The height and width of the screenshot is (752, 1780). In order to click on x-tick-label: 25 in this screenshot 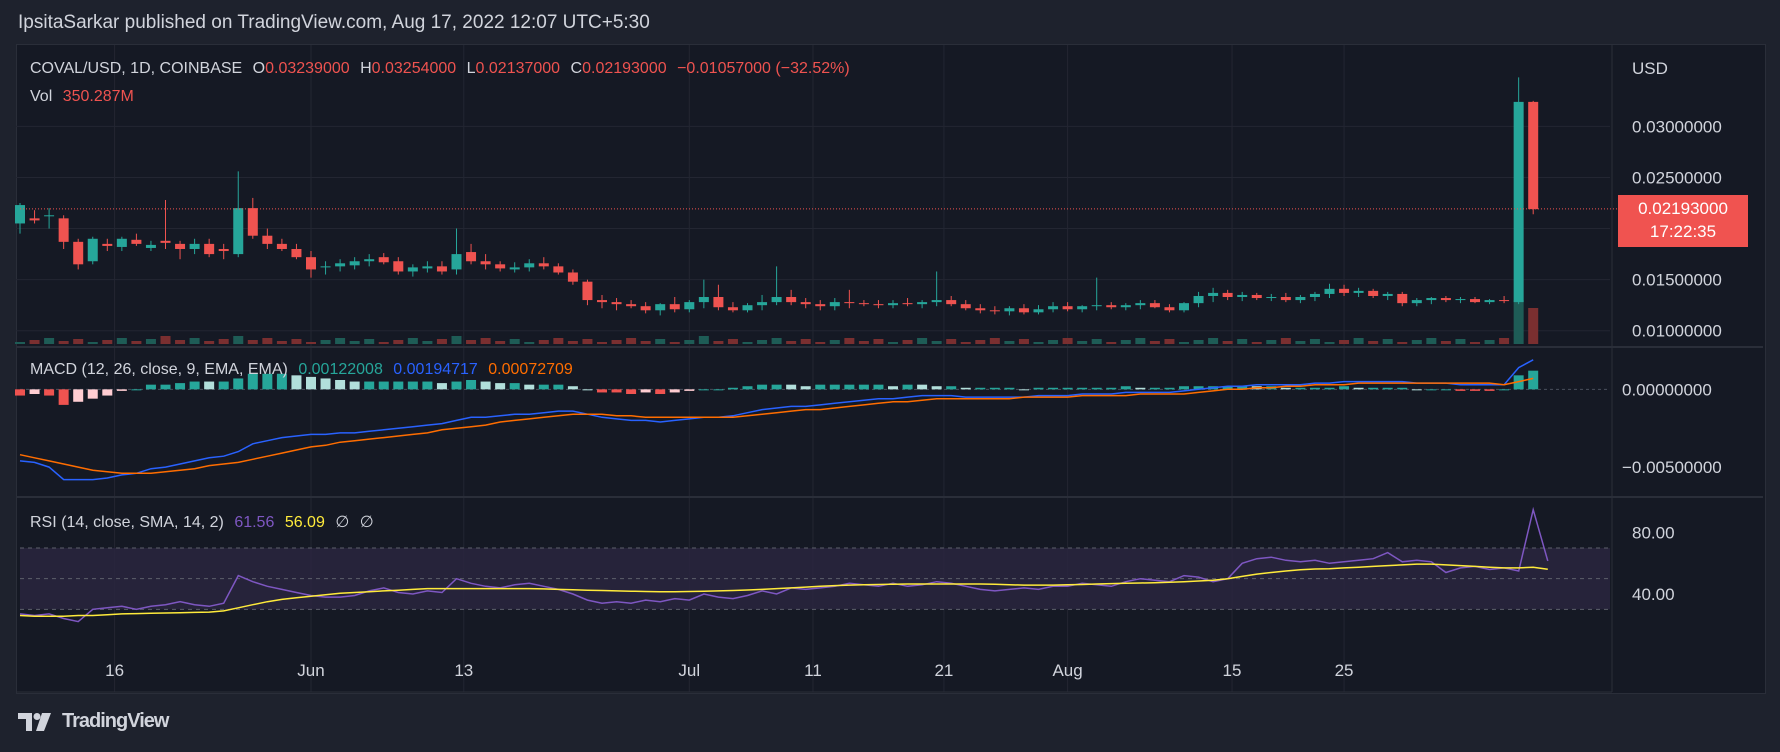, I will do `click(1344, 670)`.